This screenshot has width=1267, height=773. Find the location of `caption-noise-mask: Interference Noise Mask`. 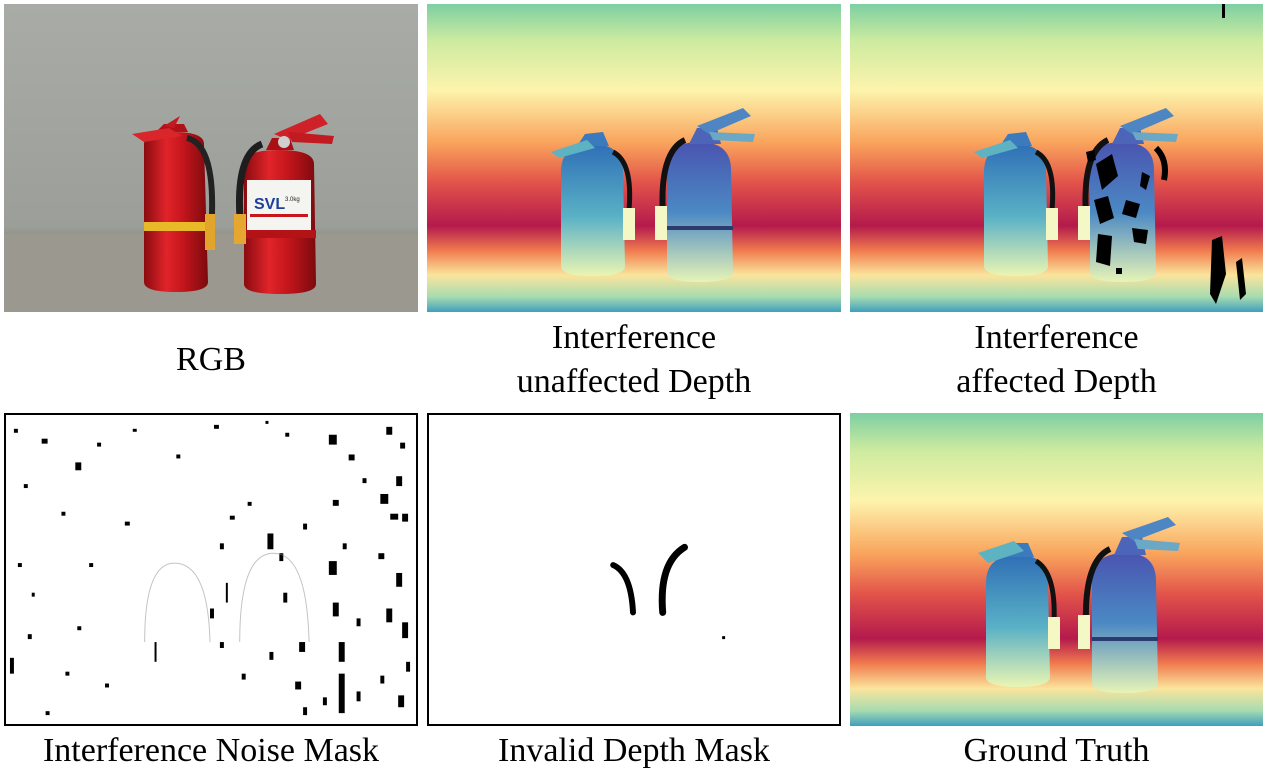

caption-noise-mask: Interference Noise Mask is located at coordinates (211, 751).